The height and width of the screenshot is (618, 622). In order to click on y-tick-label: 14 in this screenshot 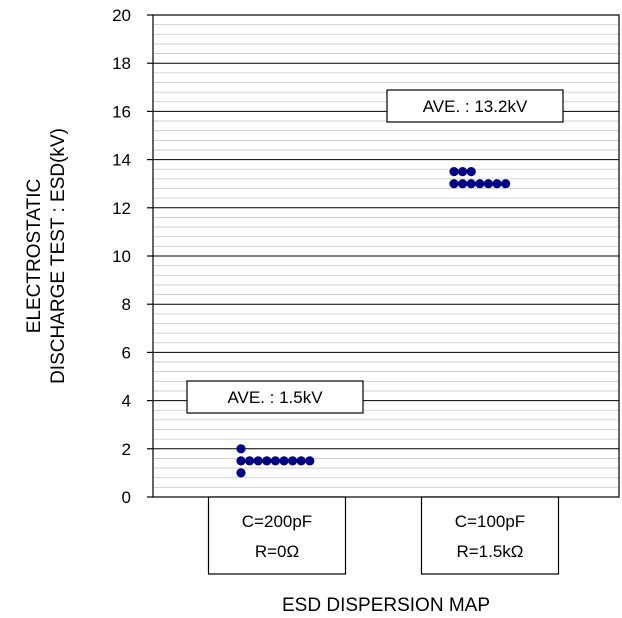, I will do `click(121, 160)`.